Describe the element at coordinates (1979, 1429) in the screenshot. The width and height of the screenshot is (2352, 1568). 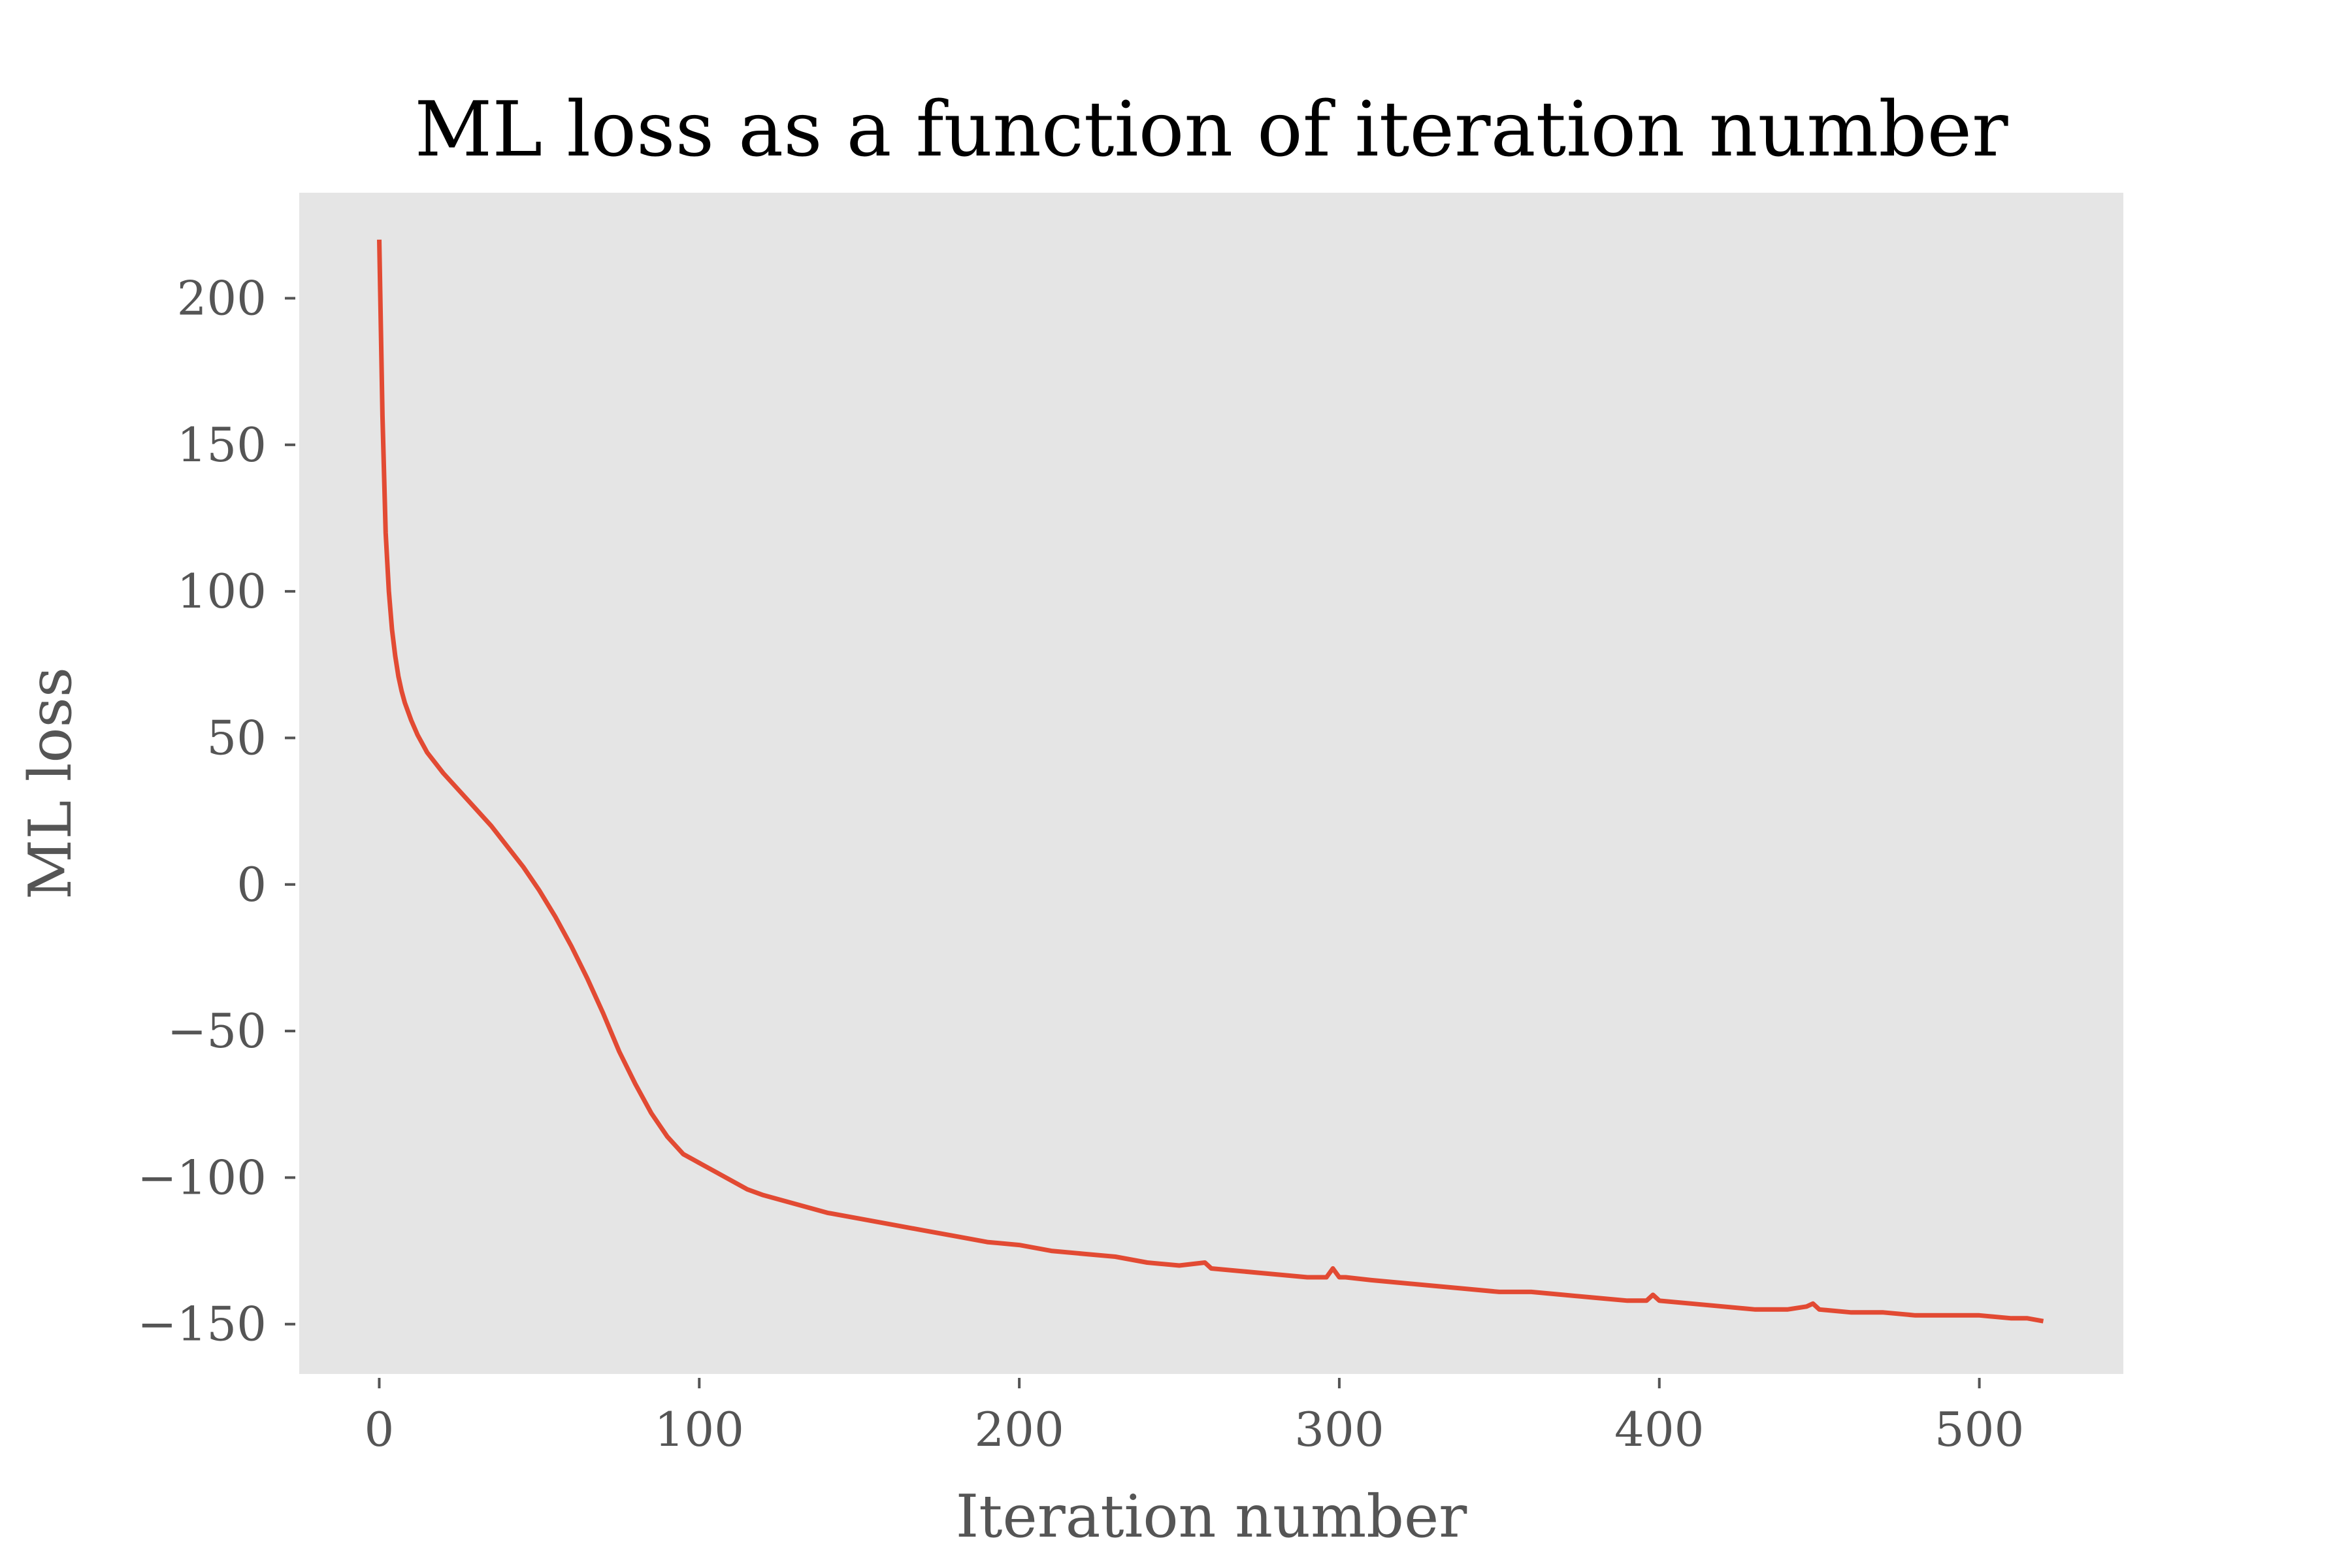
I see `x-tick-label: 500` at that location.